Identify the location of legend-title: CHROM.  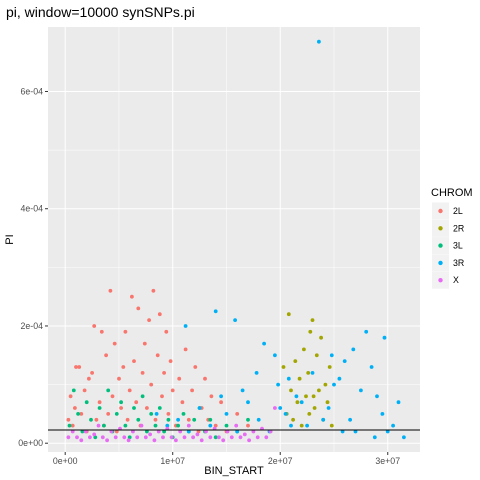
(452, 193).